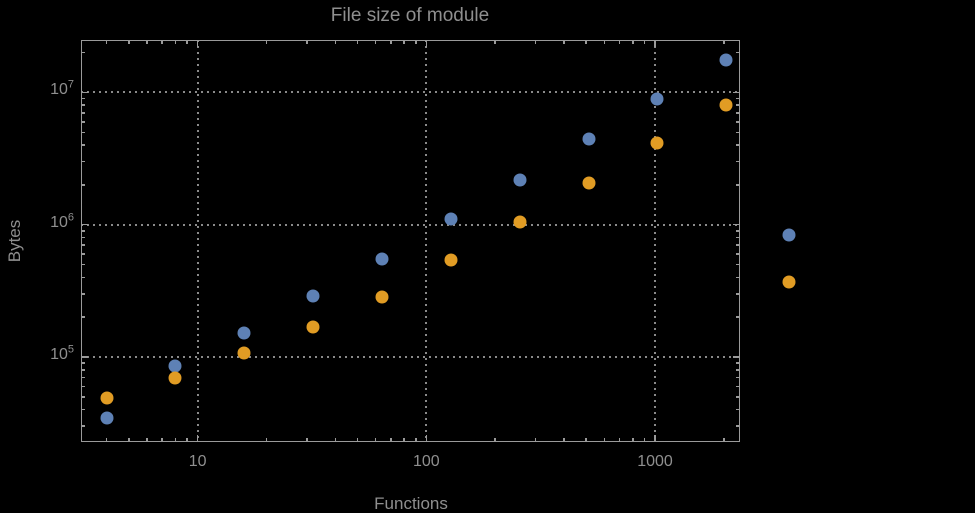 Image resolution: width=975 pixels, height=513 pixels. What do you see at coordinates (62, 221) in the screenshot?
I see `y-tick-label-1e6: 10⁶` at bounding box center [62, 221].